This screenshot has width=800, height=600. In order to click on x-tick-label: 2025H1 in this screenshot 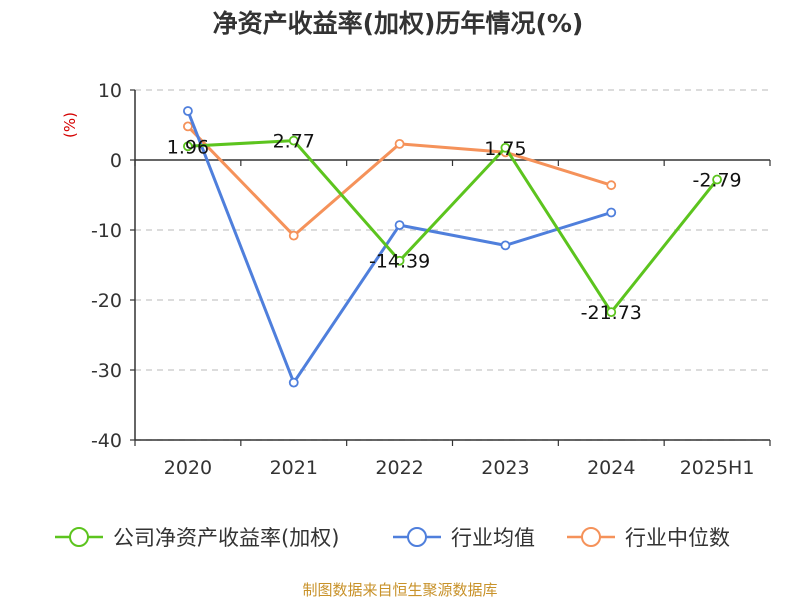, I will do `click(717, 468)`.